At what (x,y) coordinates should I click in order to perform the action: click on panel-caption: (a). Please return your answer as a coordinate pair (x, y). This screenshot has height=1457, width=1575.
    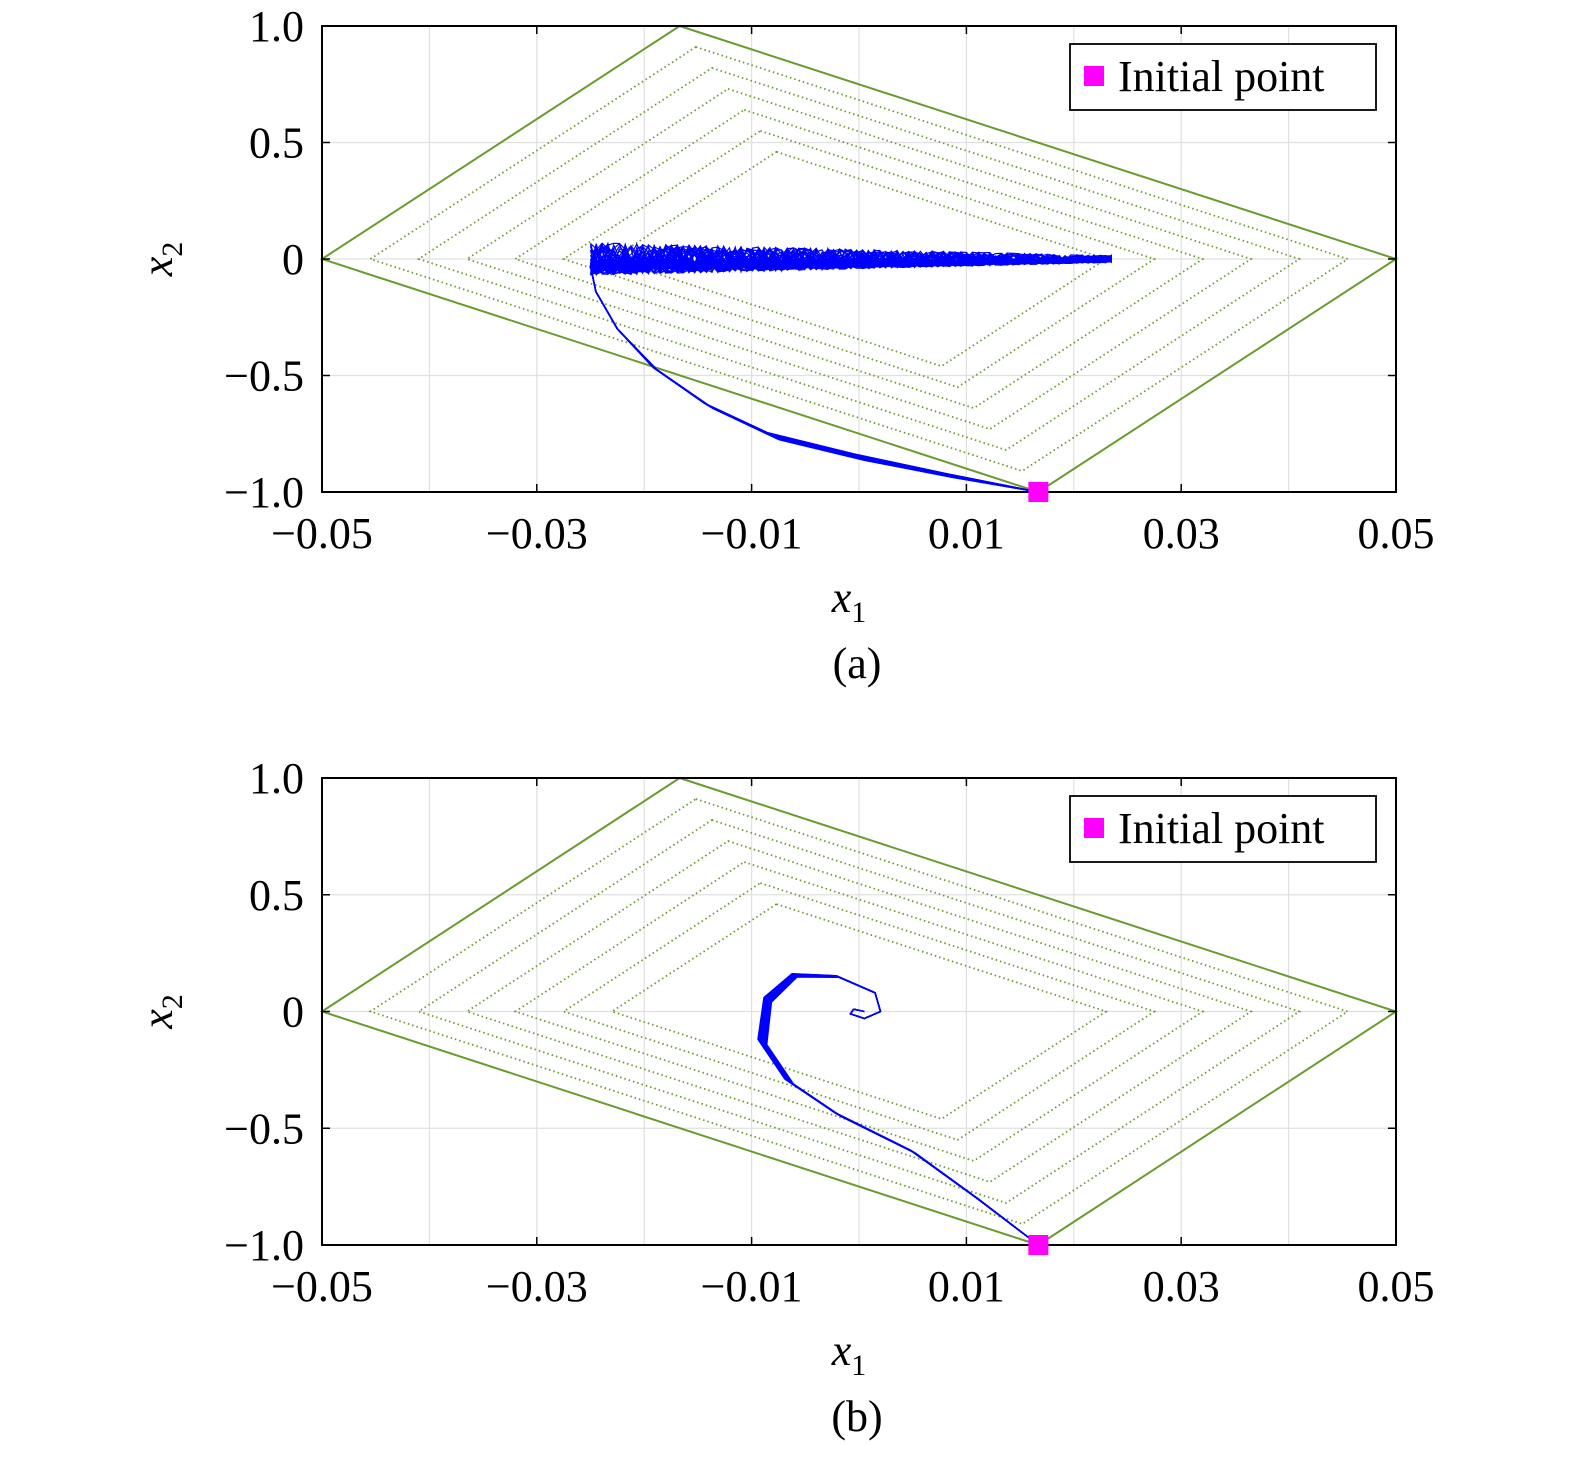
    Looking at the image, I should click on (857, 663).